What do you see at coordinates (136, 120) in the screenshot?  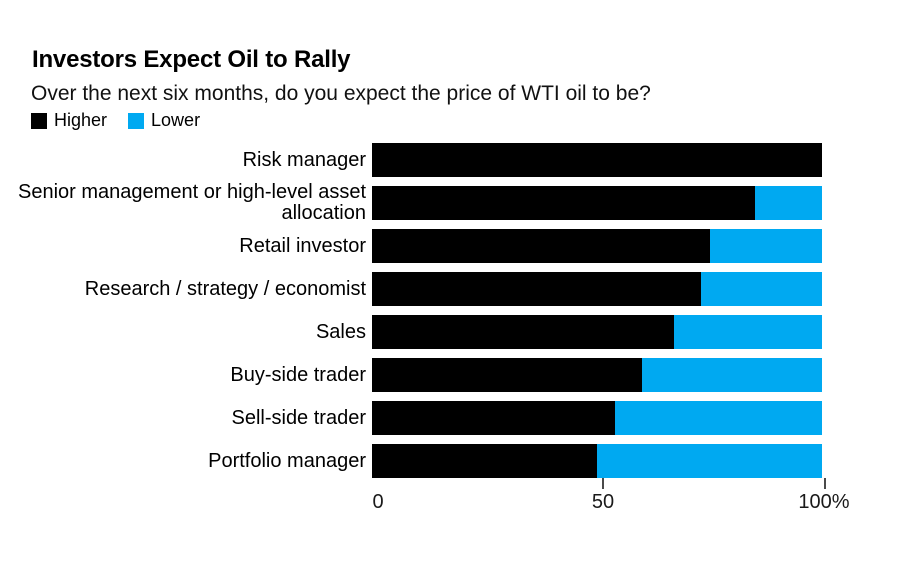 I see `legend-swatch-lower-icon` at bounding box center [136, 120].